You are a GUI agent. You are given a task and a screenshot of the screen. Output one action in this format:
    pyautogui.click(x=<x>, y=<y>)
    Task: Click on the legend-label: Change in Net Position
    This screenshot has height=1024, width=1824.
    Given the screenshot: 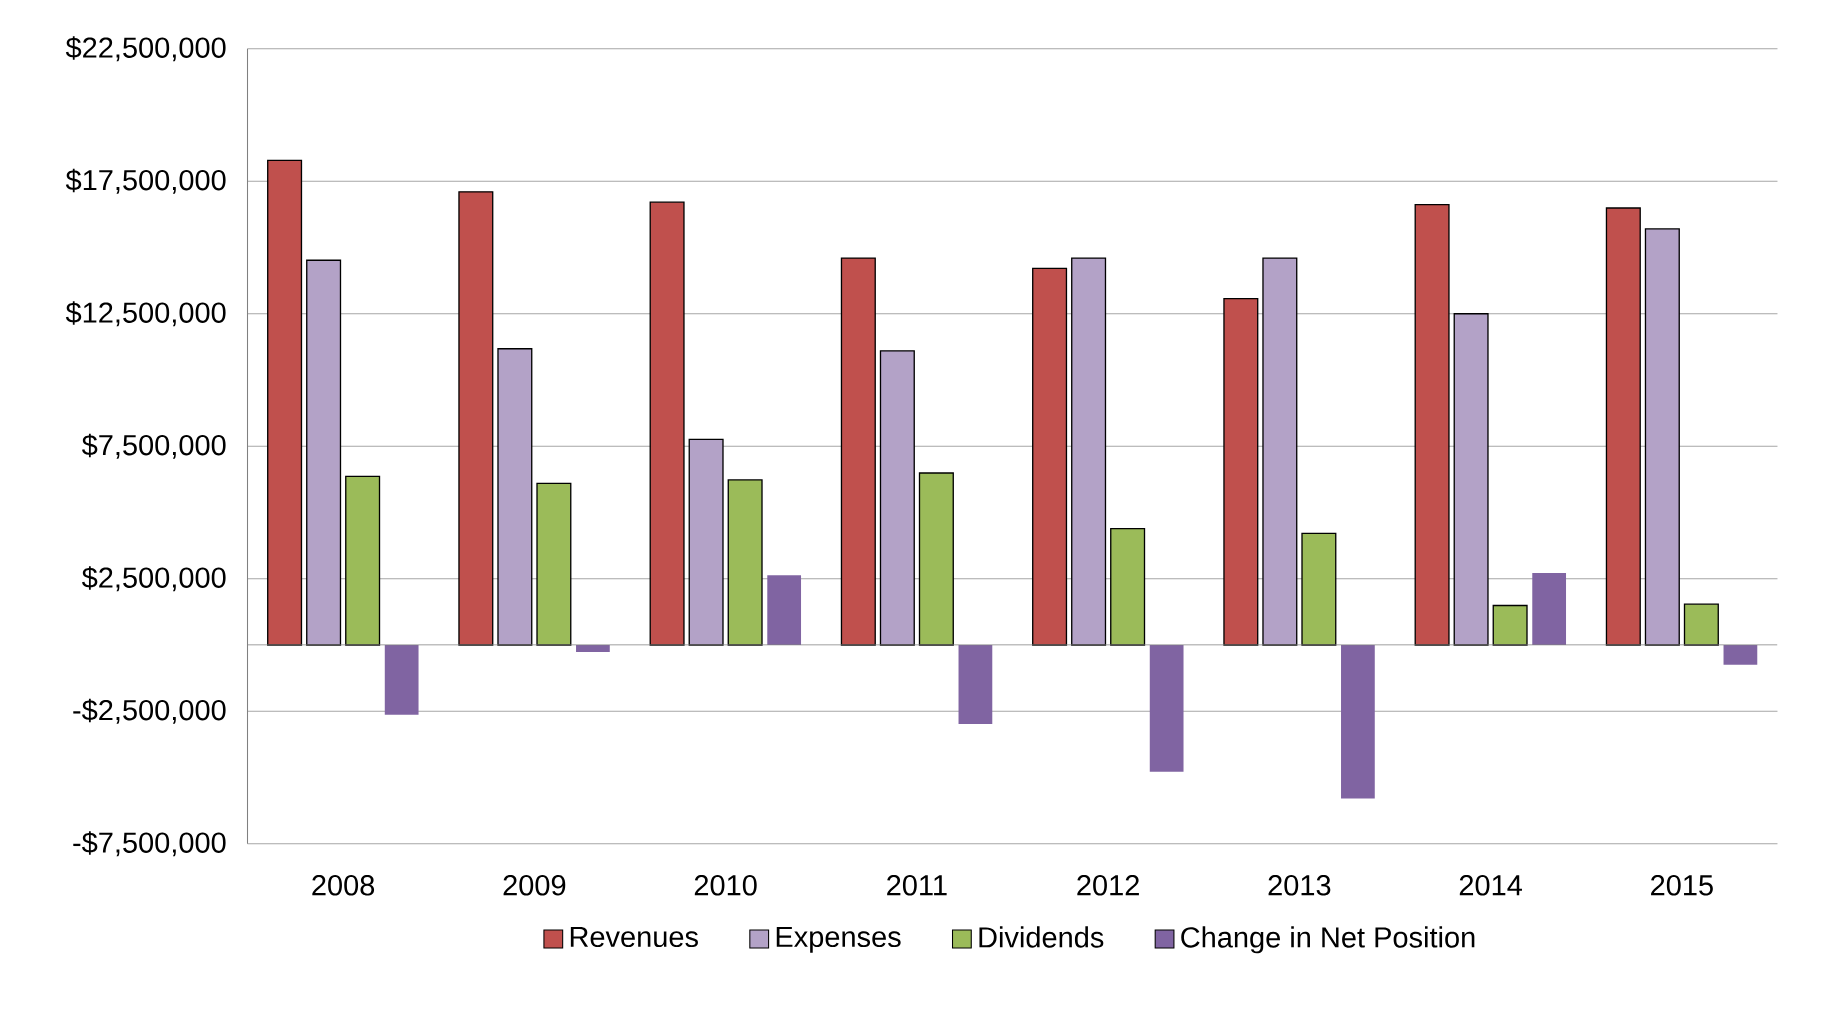 What is the action you would take?
    pyautogui.click(x=1328, y=940)
    